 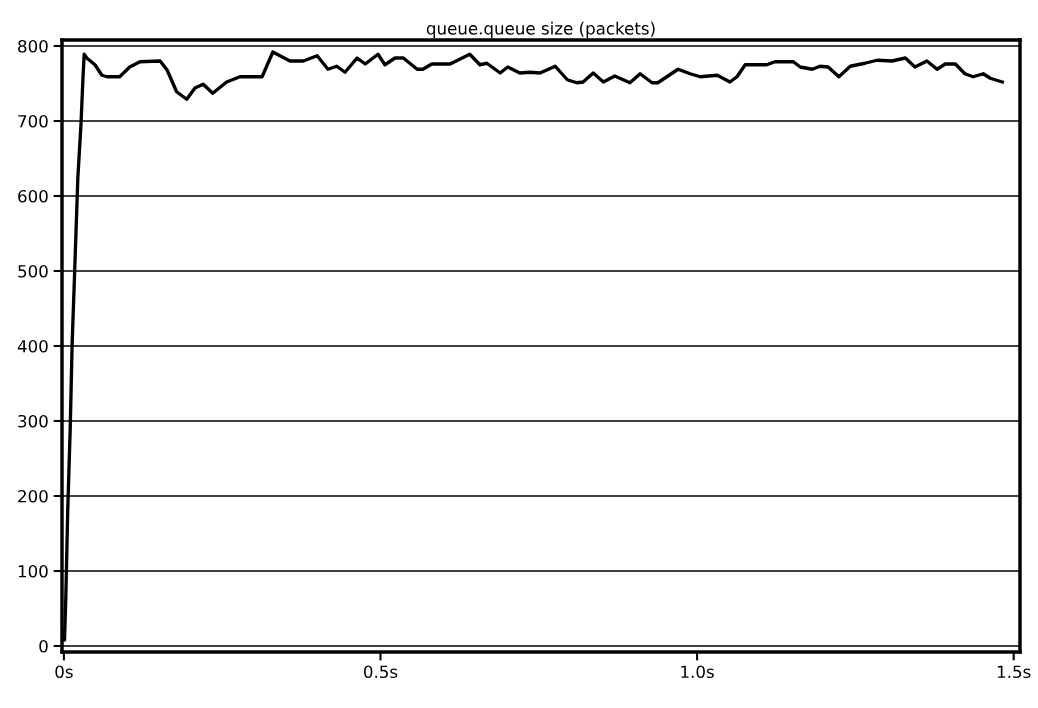 What do you see at coordinates (33, 496) in the screenshot?
I see `y-tick-label: 200` at bounding box center [33, 496].